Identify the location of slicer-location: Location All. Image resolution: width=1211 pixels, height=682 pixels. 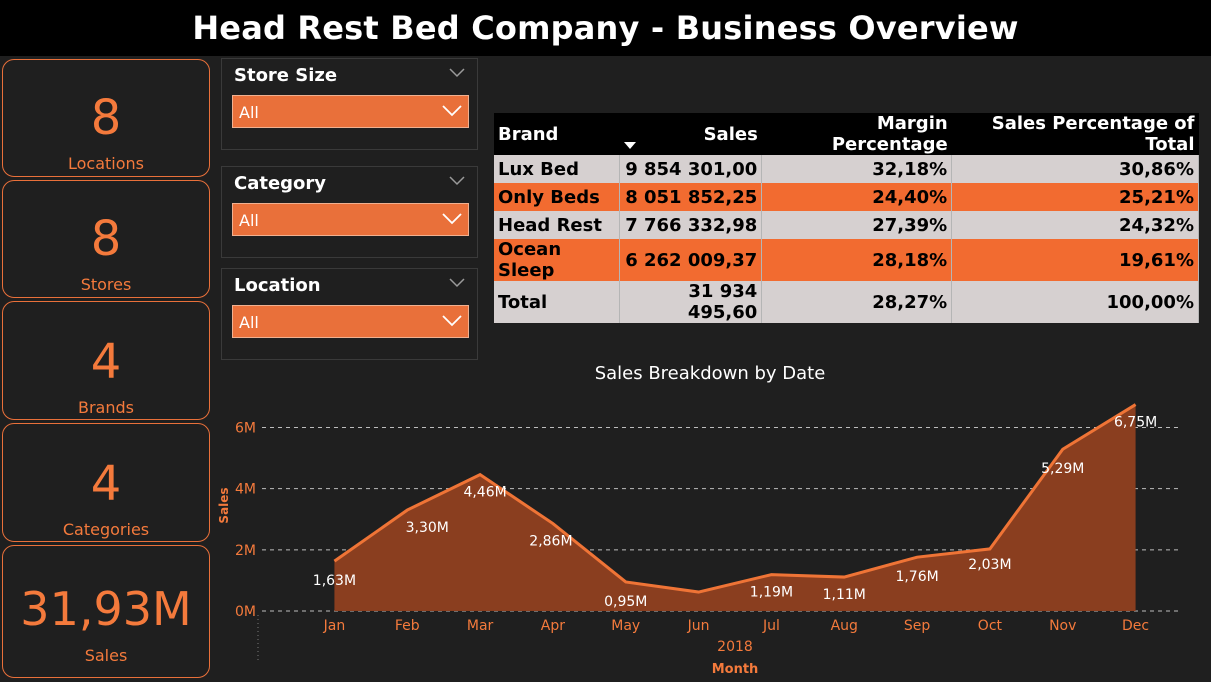
(349, 314).